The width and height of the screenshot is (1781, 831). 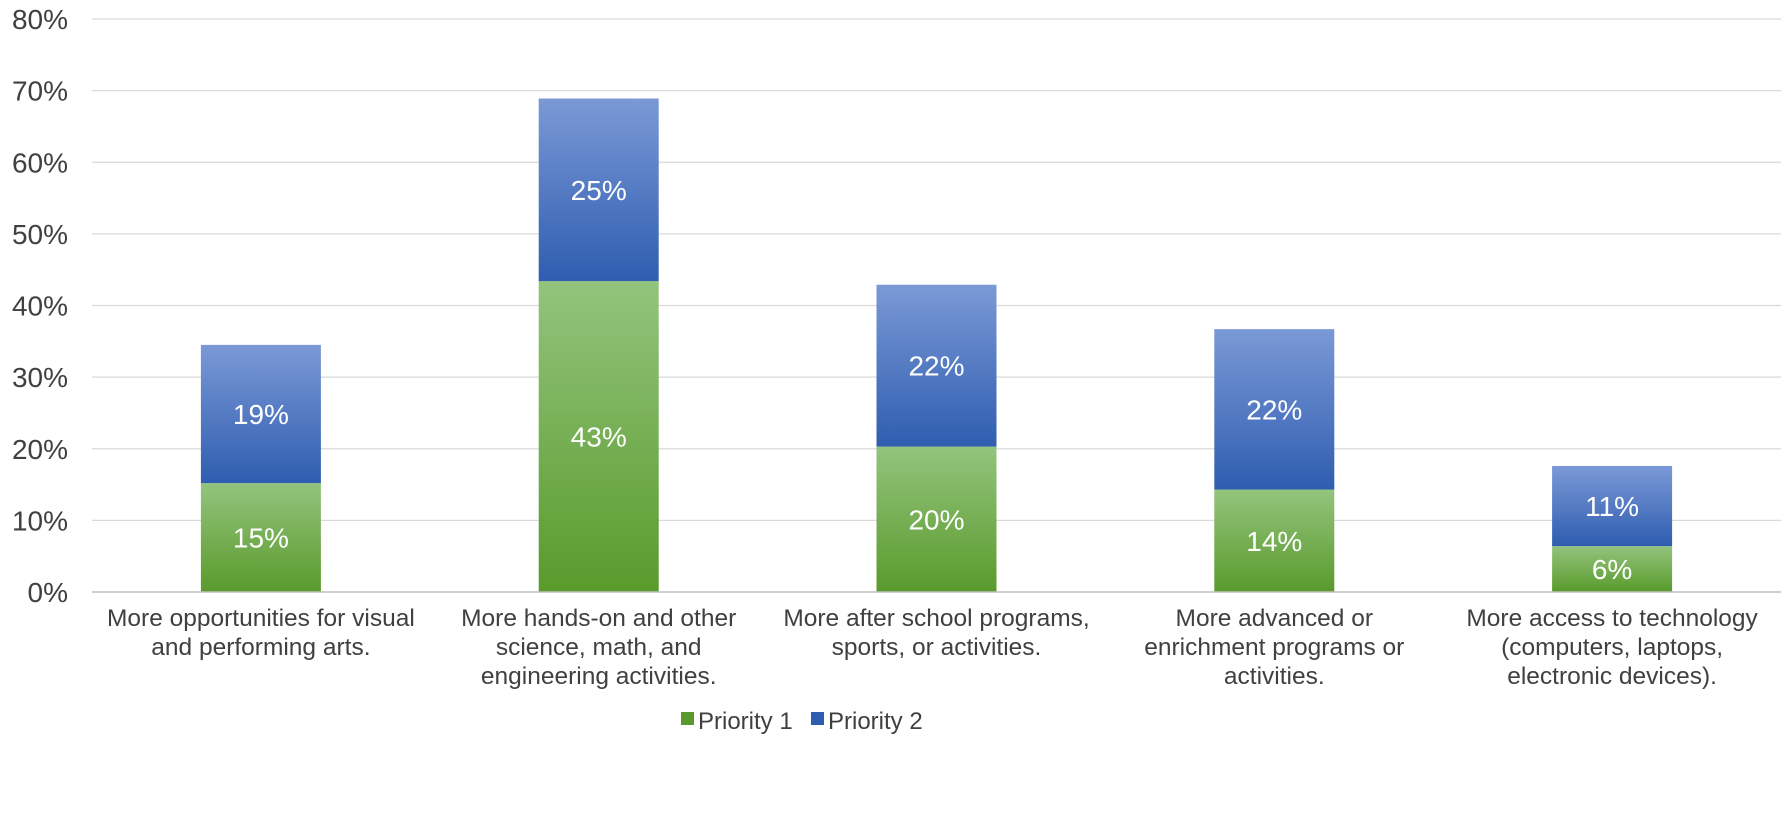 I want to click on data-label: 20%, so click(x=936, y=519).